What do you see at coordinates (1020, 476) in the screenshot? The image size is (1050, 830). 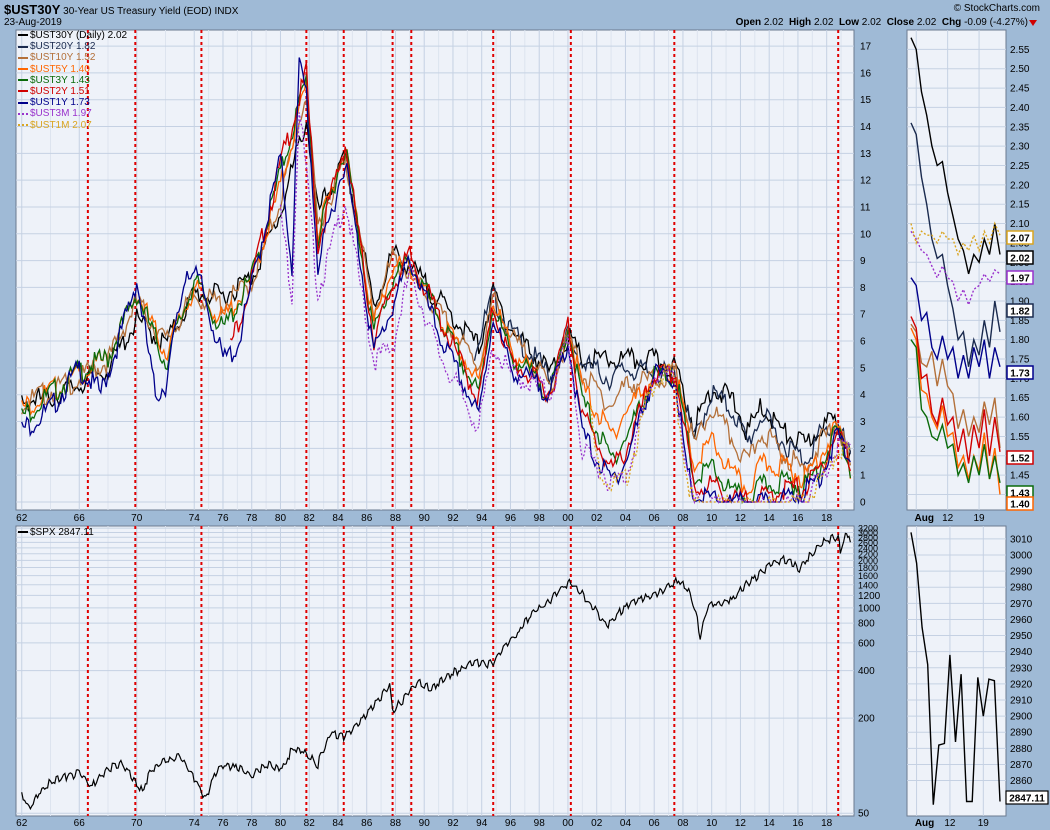 I see `yield-detail-y-tick-label: 1.45` at bounding box center [1020, 476].